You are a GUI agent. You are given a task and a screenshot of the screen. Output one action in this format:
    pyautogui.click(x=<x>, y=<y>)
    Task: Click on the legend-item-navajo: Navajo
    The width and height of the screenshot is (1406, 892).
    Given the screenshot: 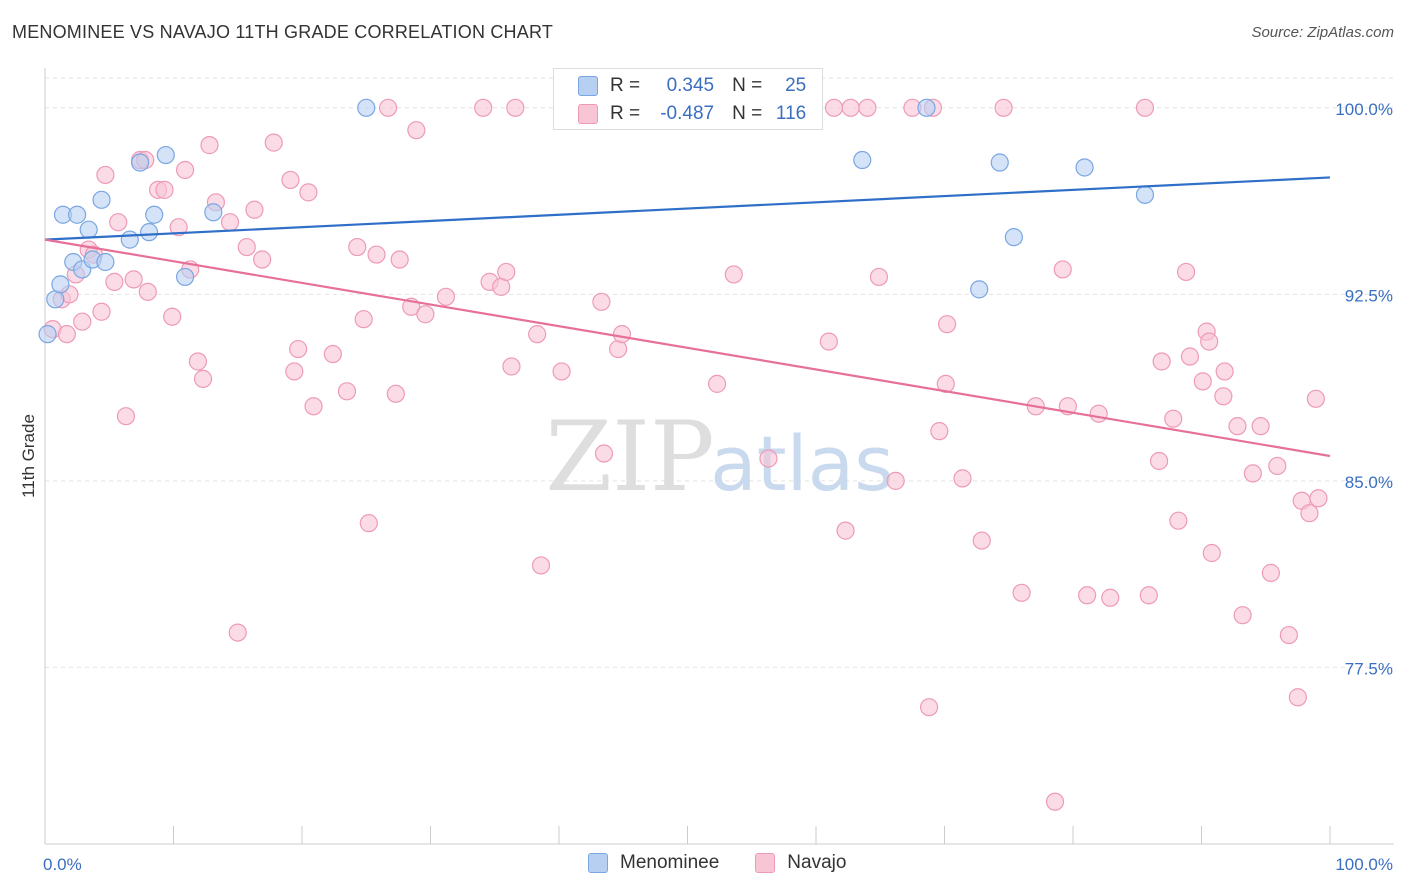 What is the action you would take?
    pyautogui.click(x=800, y=863)
    